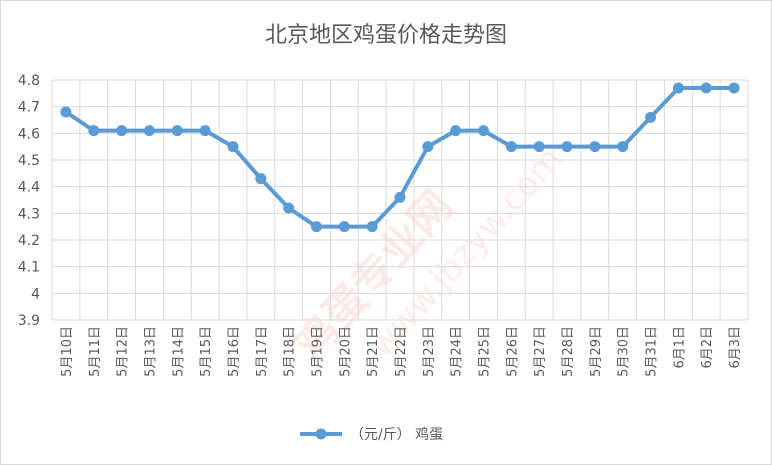 The height and width of the screenshot is (465, 772). I want to click on x-tick-label: 5月29日, so click(596, 351).